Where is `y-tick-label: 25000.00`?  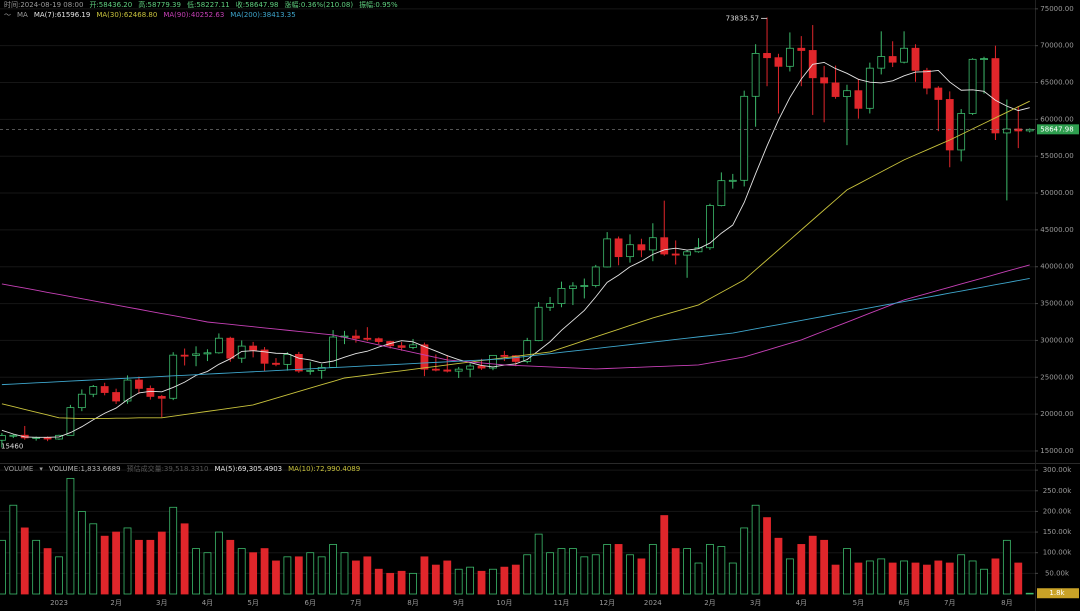 y-tick-label: 25000.00 is located at coordinates (1056, 377).